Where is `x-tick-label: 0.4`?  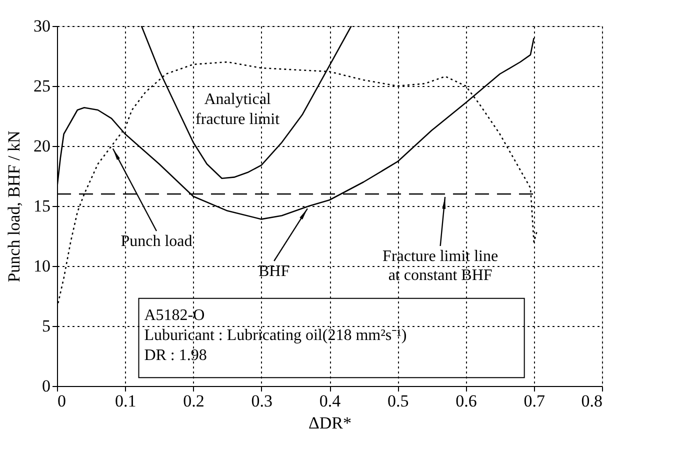 x-tick-label: 0.4 is located at coordinates (330, 401).